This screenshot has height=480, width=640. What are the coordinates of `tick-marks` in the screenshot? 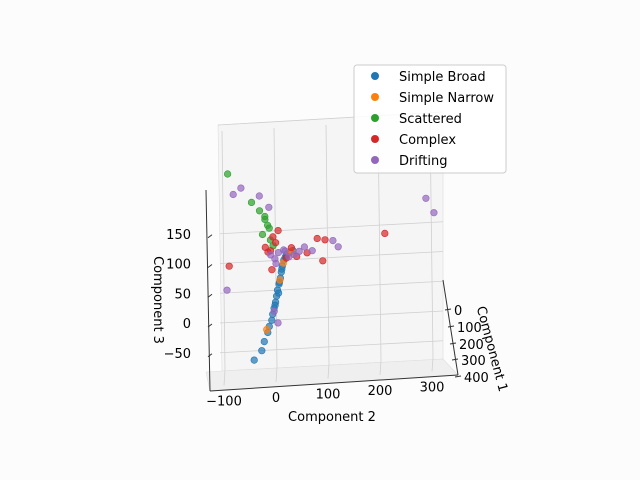 It's located at (334, 306).